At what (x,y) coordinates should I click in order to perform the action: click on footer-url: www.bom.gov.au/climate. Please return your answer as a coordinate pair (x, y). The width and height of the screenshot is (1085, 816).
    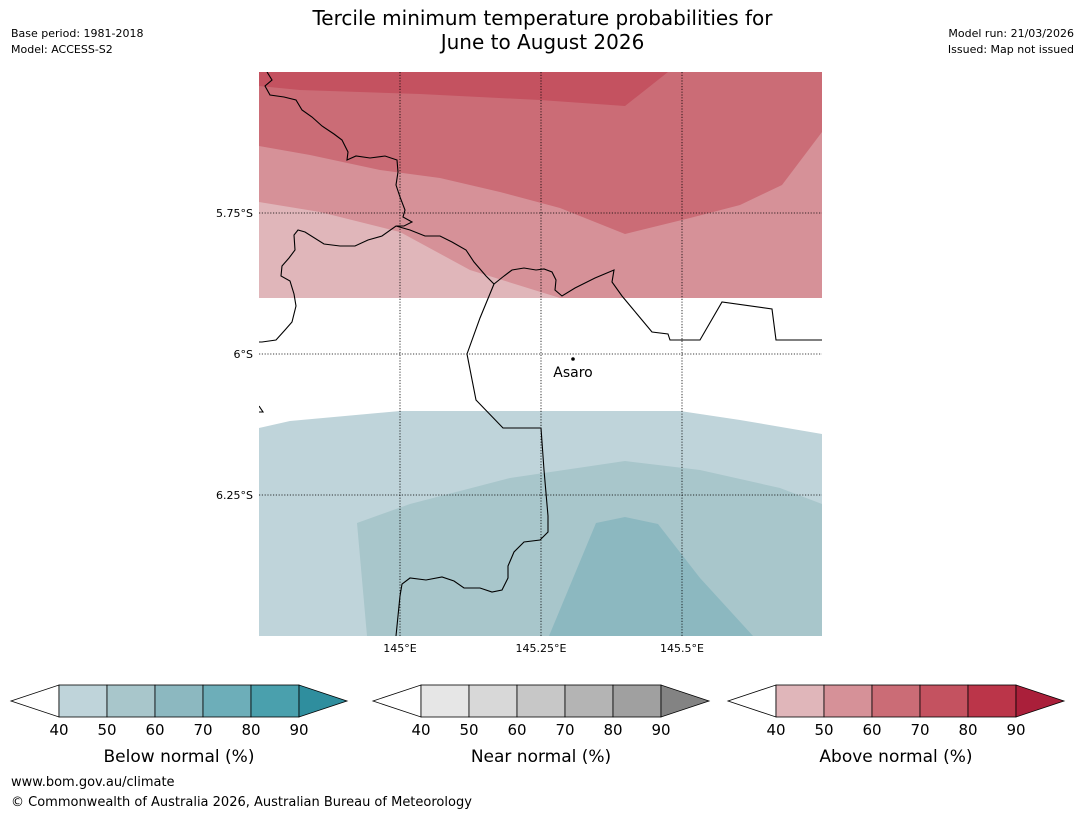
    Looking at the image, I should click on (93, 782).